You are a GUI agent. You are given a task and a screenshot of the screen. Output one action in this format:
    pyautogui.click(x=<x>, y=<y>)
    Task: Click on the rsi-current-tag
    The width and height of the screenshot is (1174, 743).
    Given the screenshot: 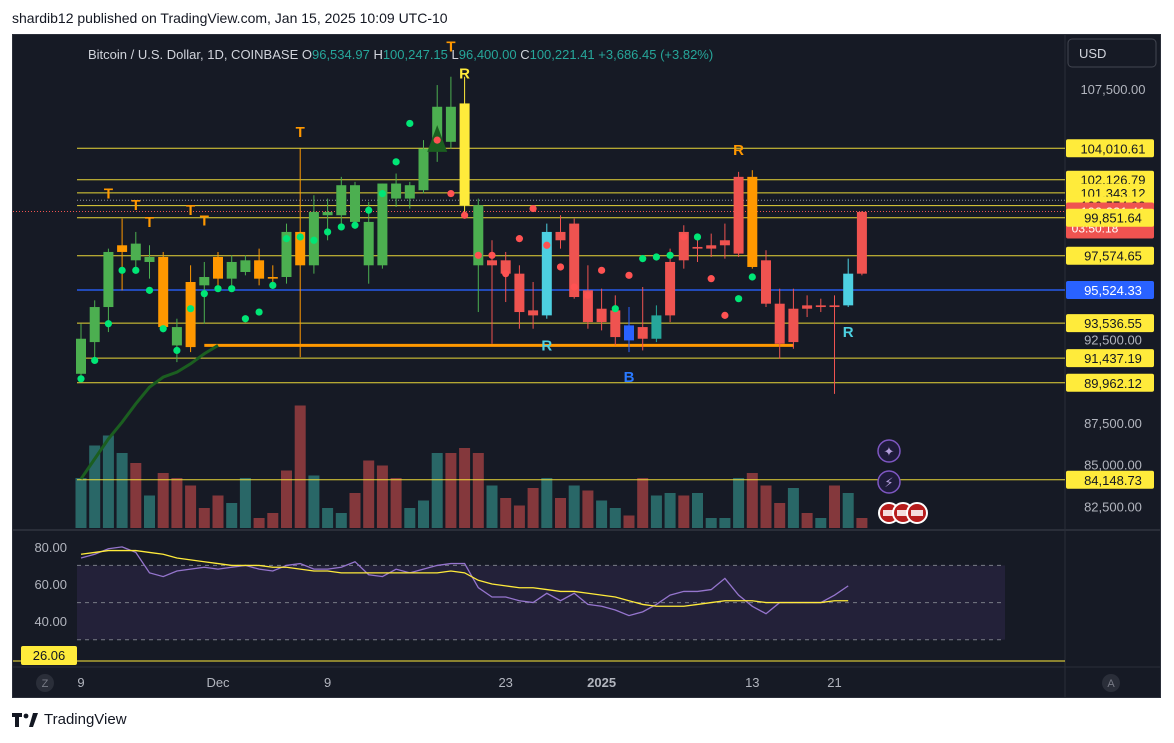 What is the action you would take?
    pyautogui.click(x=49, y=655)
    